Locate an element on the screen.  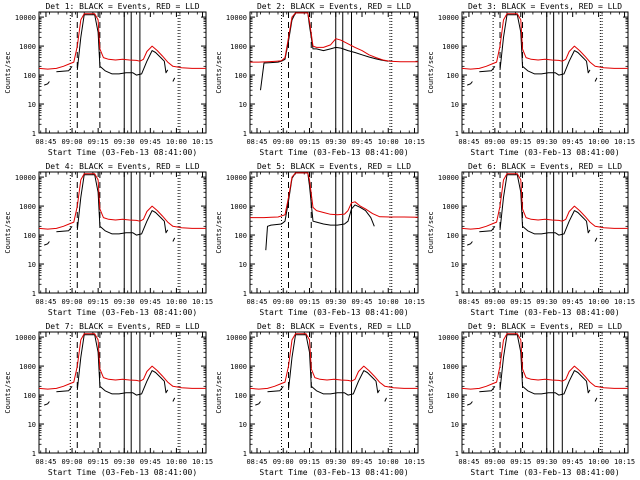
panel-title: Det 7: BLACK = Events, RED = LLD is located at coordinates (122, 326).